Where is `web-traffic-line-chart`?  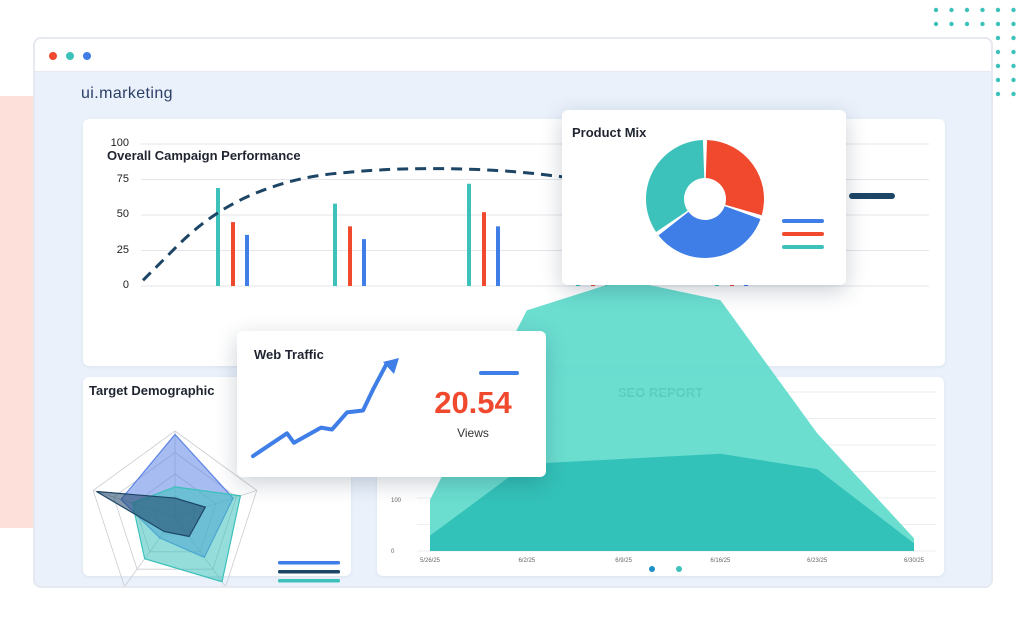 web-traffic-line-chart is located at coordinates (385, 408).